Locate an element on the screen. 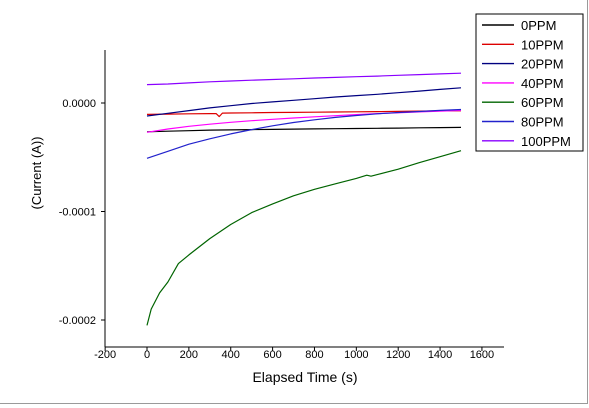  y-ticks: 0.0000 -0.0001 -0.0002 is located at coordinates (82, 212).